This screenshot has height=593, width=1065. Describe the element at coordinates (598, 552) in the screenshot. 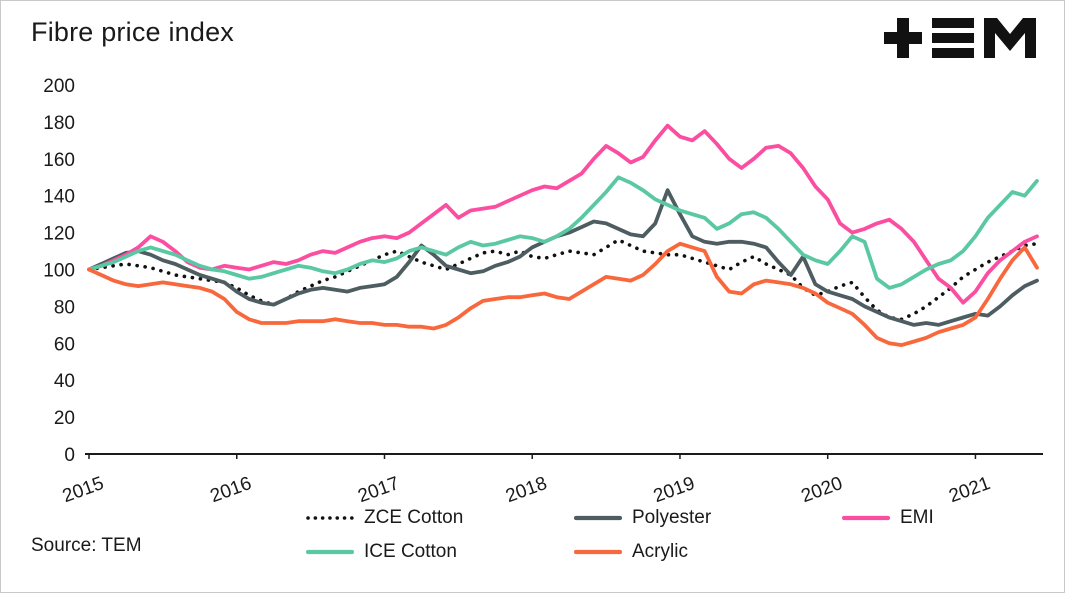

I see `legend-swatch-acrylic` at that location.